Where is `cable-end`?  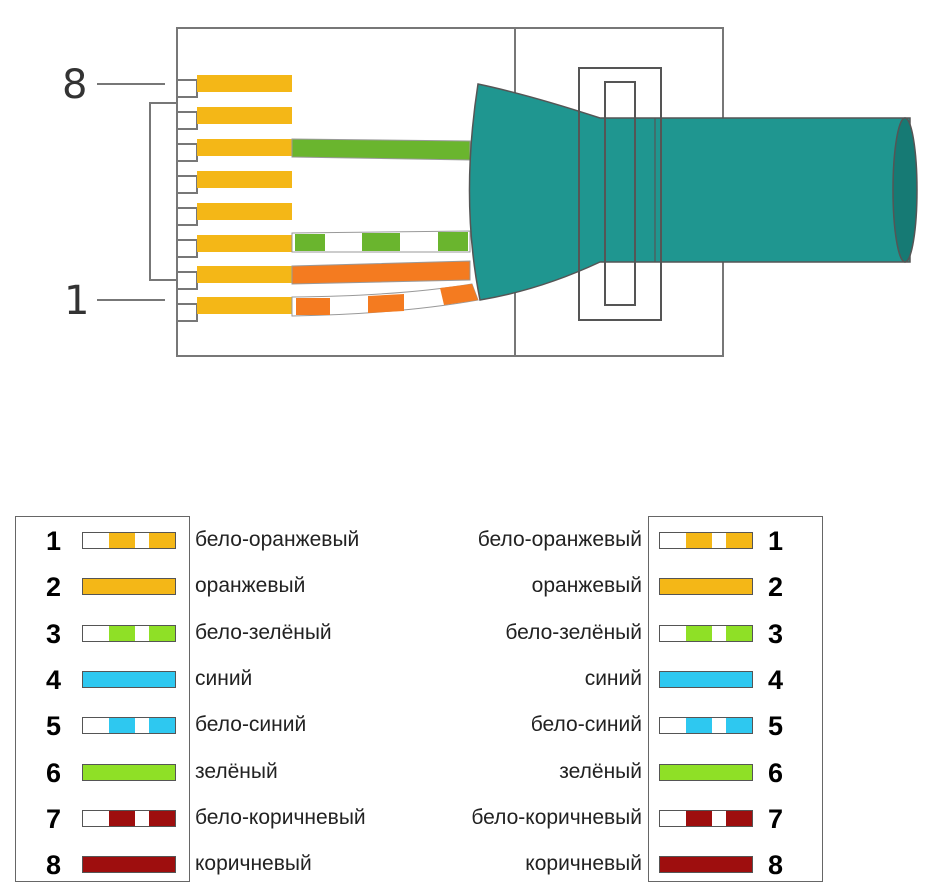 cable-end is located at coordinates (905, 190).